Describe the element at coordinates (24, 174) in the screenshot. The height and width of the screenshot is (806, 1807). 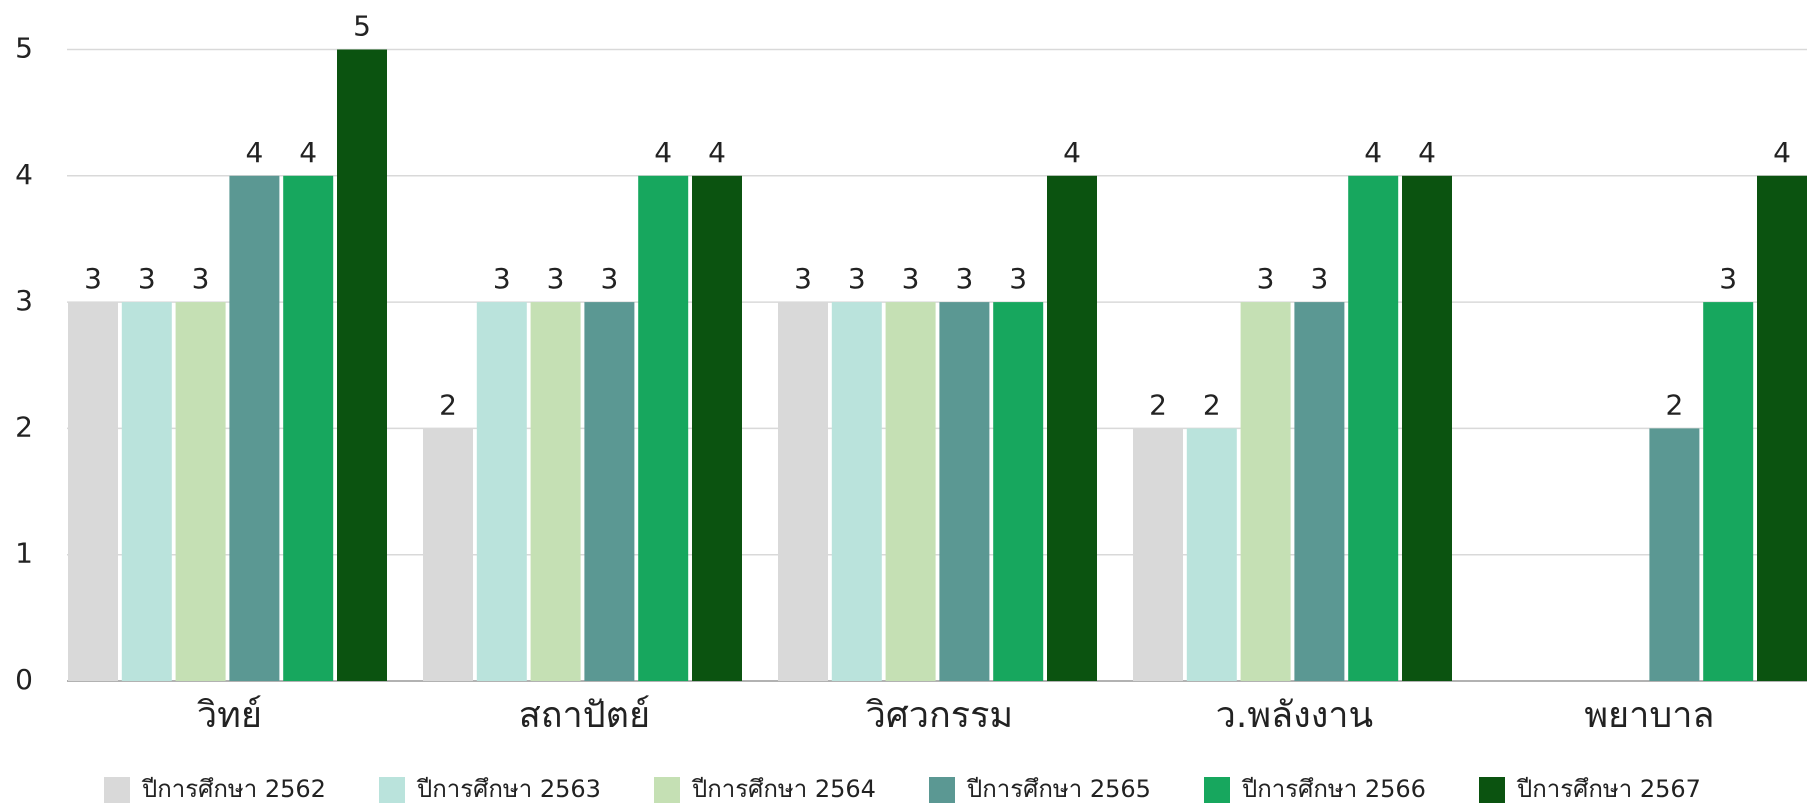
I see `y-tick-label: 4` at that location.